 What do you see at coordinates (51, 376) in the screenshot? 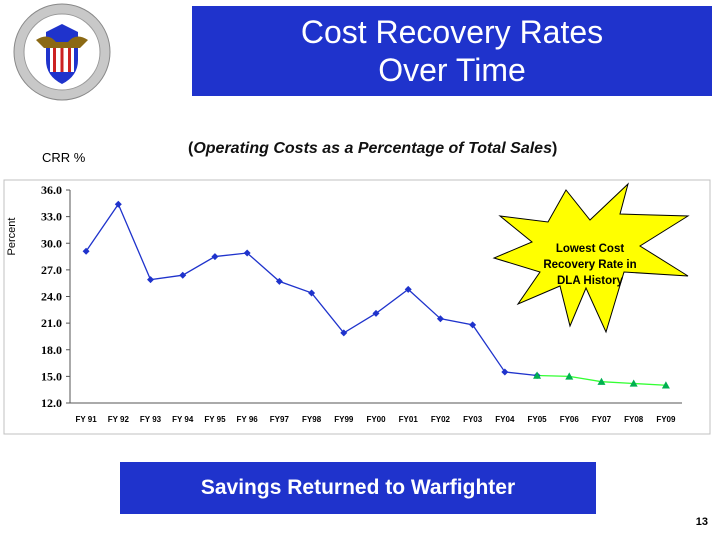
I see `y-tick-label: 15.0` at bounding box center [51, 376].